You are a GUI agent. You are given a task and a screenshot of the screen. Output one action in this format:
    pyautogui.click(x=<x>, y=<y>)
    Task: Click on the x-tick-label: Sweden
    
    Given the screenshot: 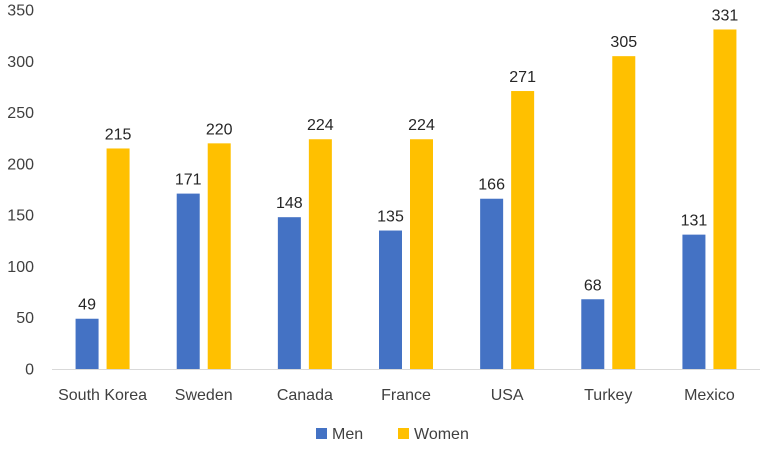 What is the action you would take?
    pyautogui.click(x=204, y=395)
    